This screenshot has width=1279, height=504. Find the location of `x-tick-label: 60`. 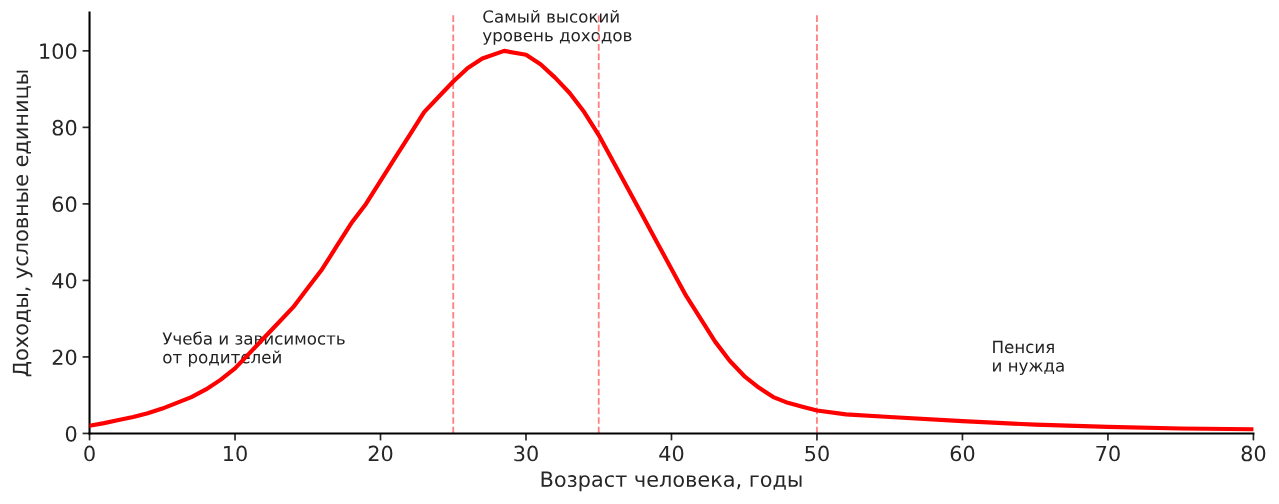

x-tick-label: 60 is located at coordinates (962, 453).